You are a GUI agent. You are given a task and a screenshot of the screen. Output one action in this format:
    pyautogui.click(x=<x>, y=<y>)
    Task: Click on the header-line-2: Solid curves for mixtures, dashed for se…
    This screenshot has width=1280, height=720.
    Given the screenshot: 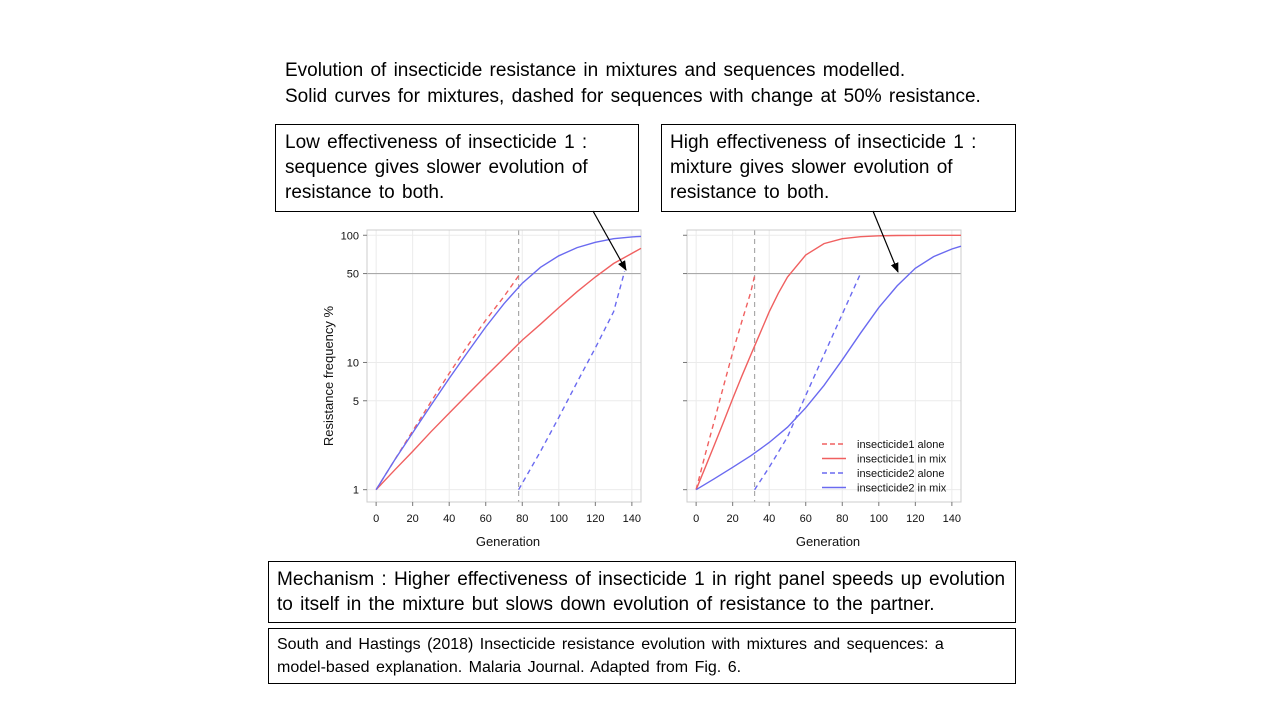 What is the action you would take?
    pyautogui.click(x=633, y=96)
    